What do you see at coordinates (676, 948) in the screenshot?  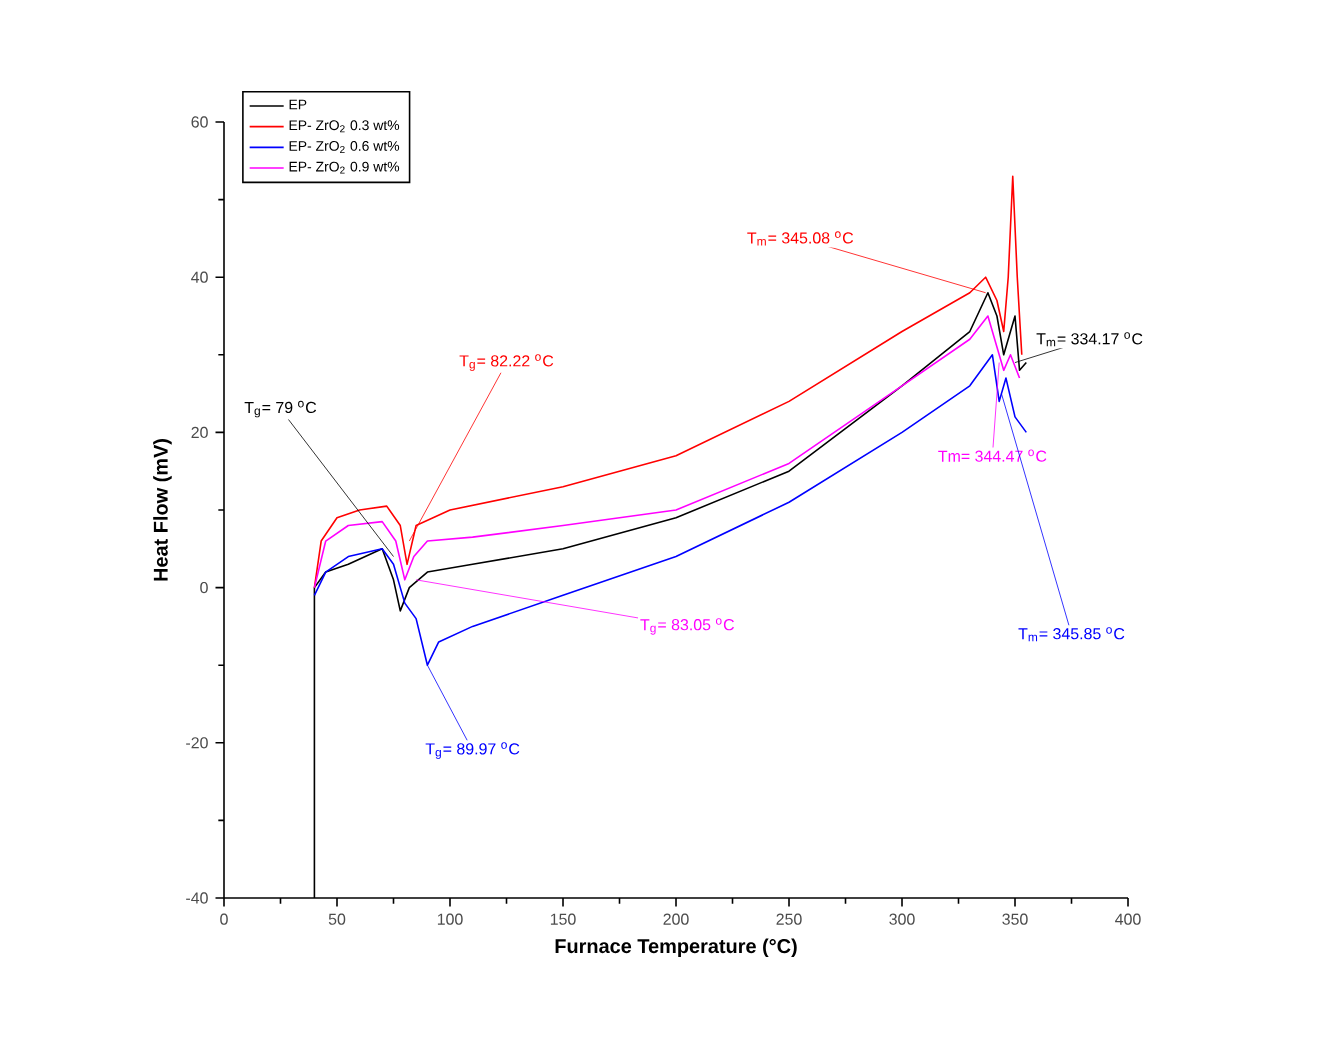 I see `x-axis-title: Furnace Temperature (°C)` at bounding box center [676, 948].